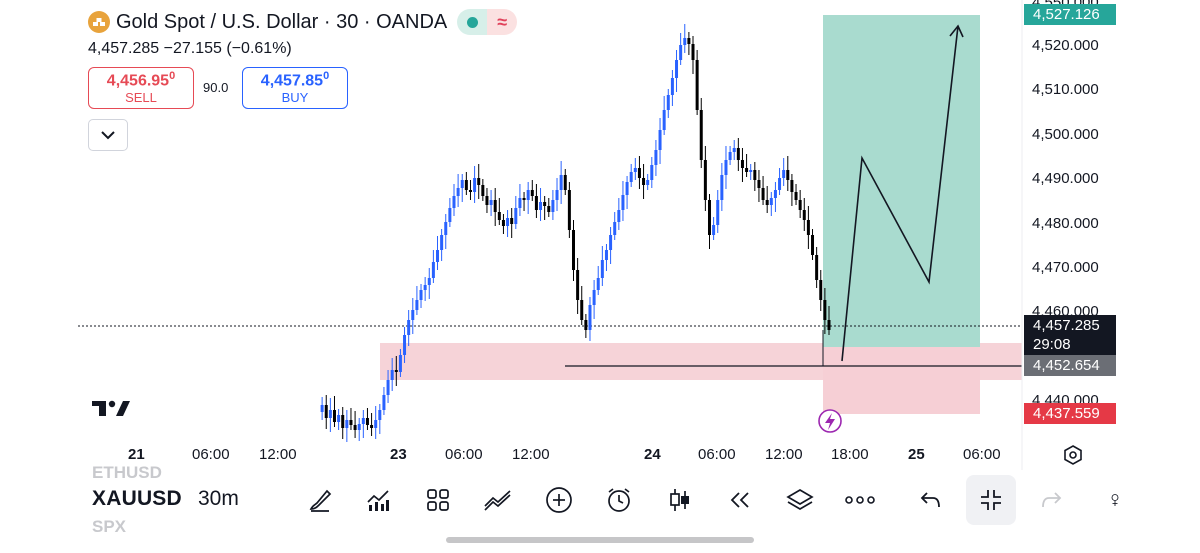 Image resolution: width=1200 pixels, height=553 pixels. I want to click on indicators-icon, so click(378, 500).